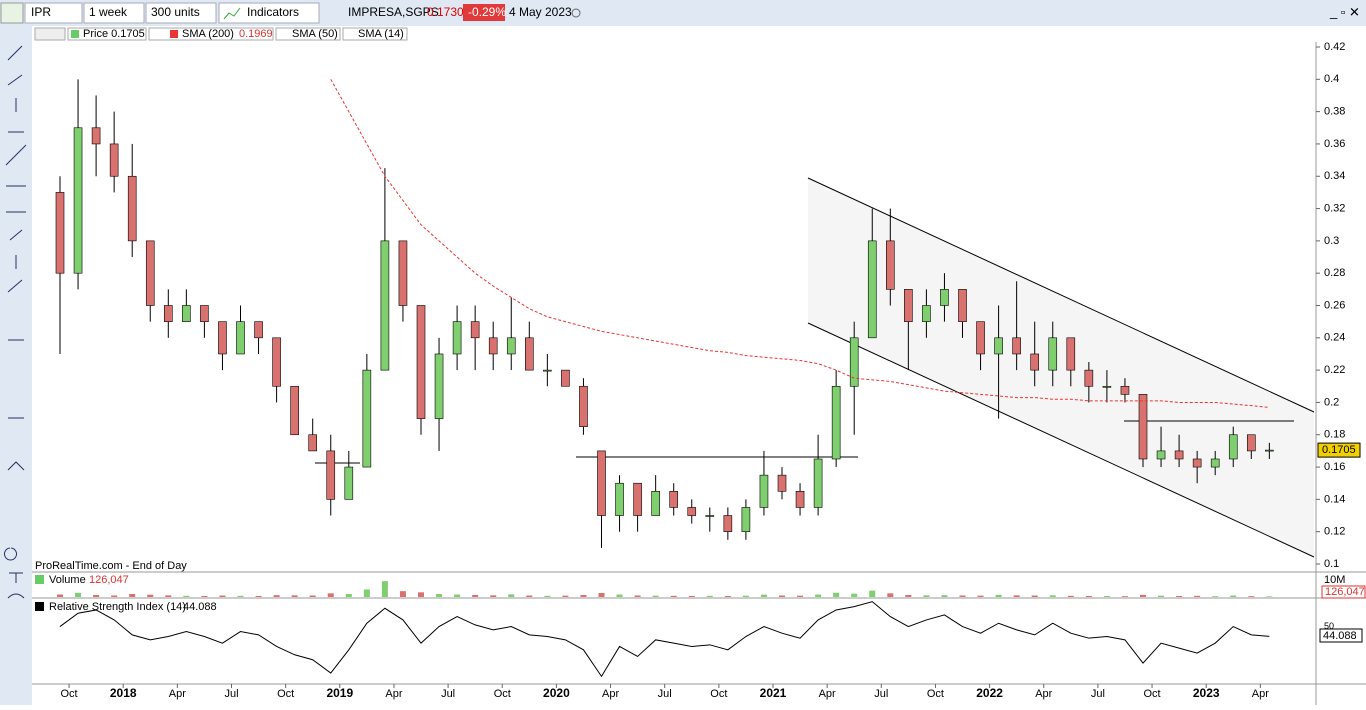 The width and height of the screenshot is (1366, 710). Describe the element at coordinates (67, 580) in the screenshot. I see `volume-title: Volume` at that location.